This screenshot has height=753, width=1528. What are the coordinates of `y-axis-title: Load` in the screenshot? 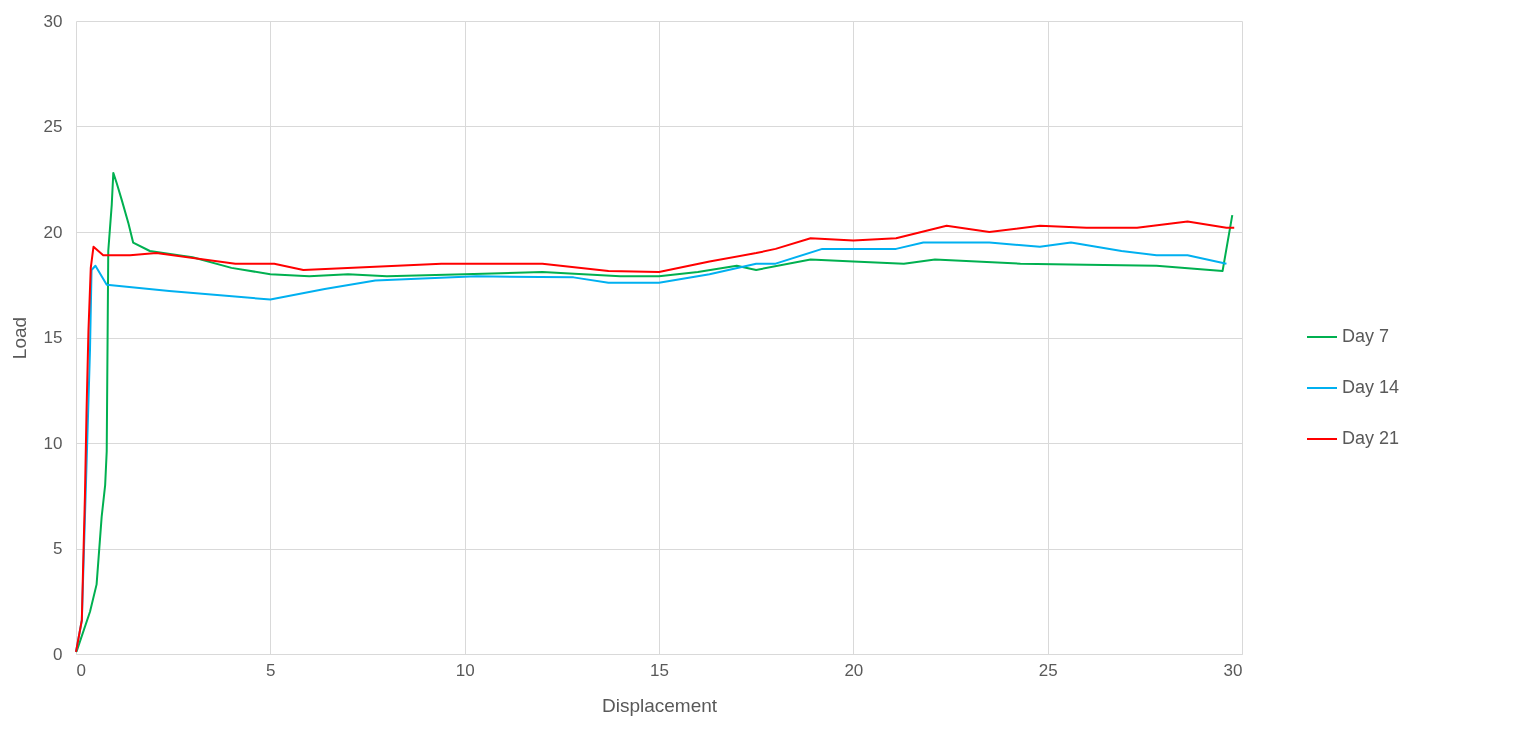 It's located at (19, 338).